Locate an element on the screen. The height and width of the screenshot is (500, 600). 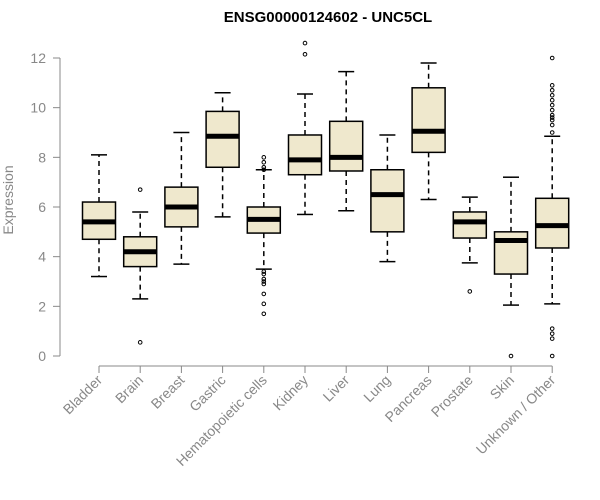
box-brain is located at coordinates (140, 266).